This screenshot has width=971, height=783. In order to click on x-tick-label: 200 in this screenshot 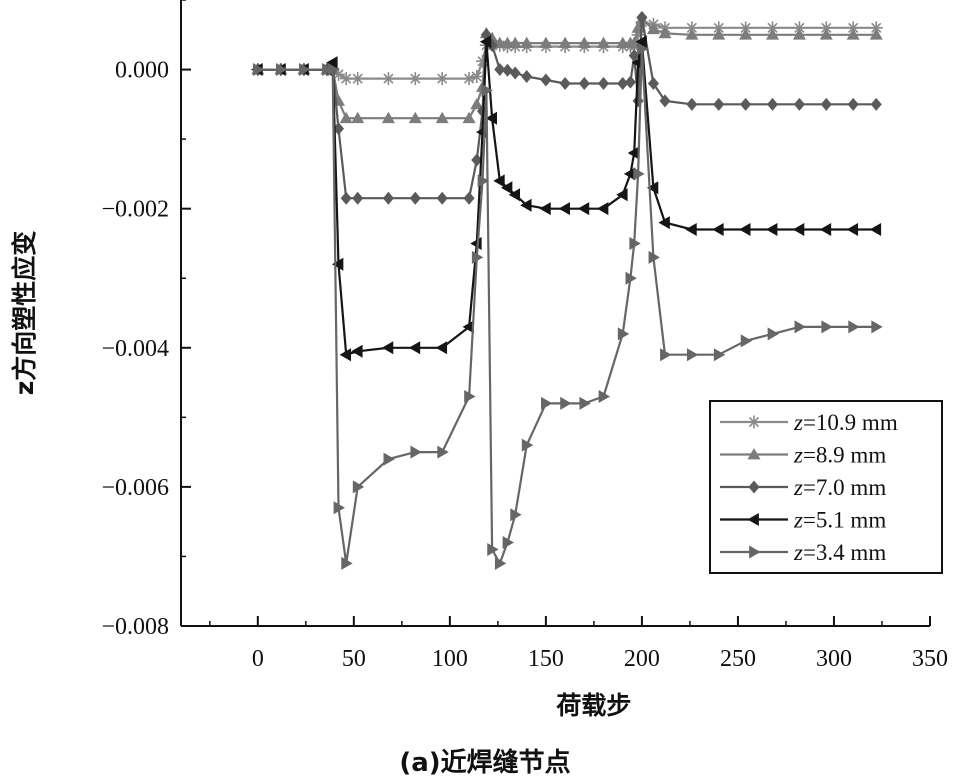, I will do `click(642, 659)`.